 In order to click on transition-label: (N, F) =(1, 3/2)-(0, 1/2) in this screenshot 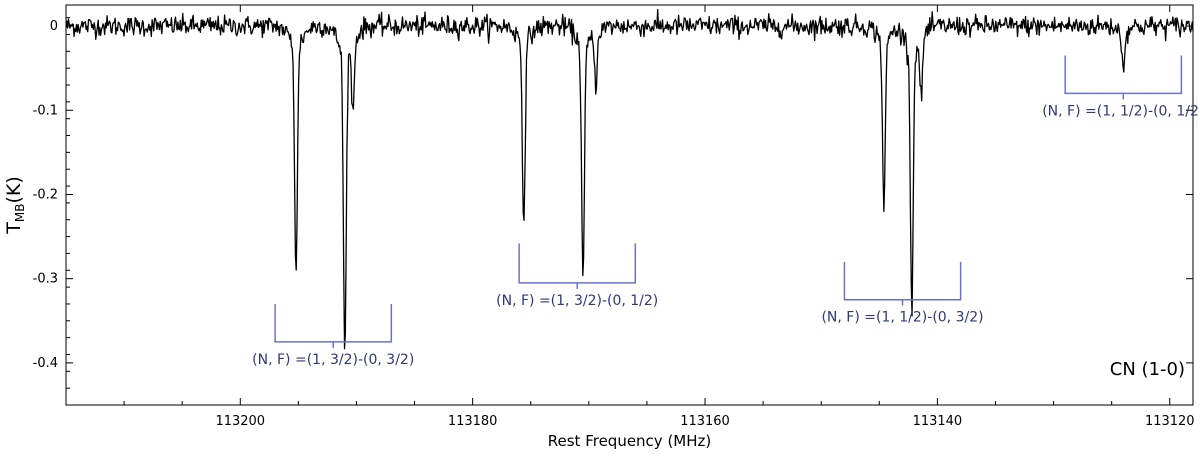, I will do `click(577, 301)`.